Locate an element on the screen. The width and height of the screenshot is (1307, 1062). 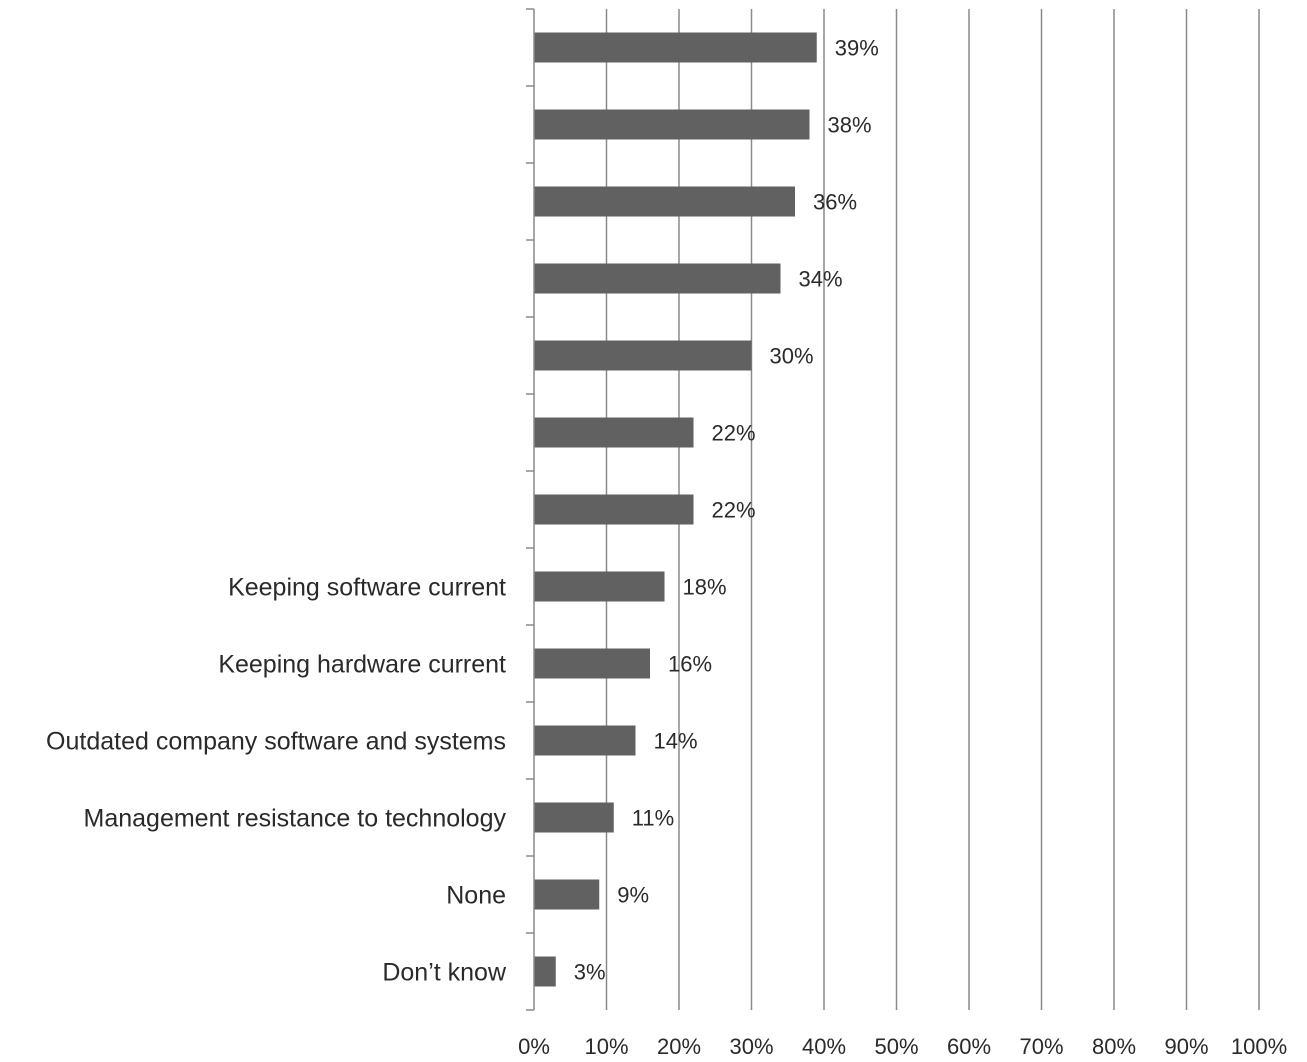
category-label: Outdated company software and systems is located at coordinates (276, 742).